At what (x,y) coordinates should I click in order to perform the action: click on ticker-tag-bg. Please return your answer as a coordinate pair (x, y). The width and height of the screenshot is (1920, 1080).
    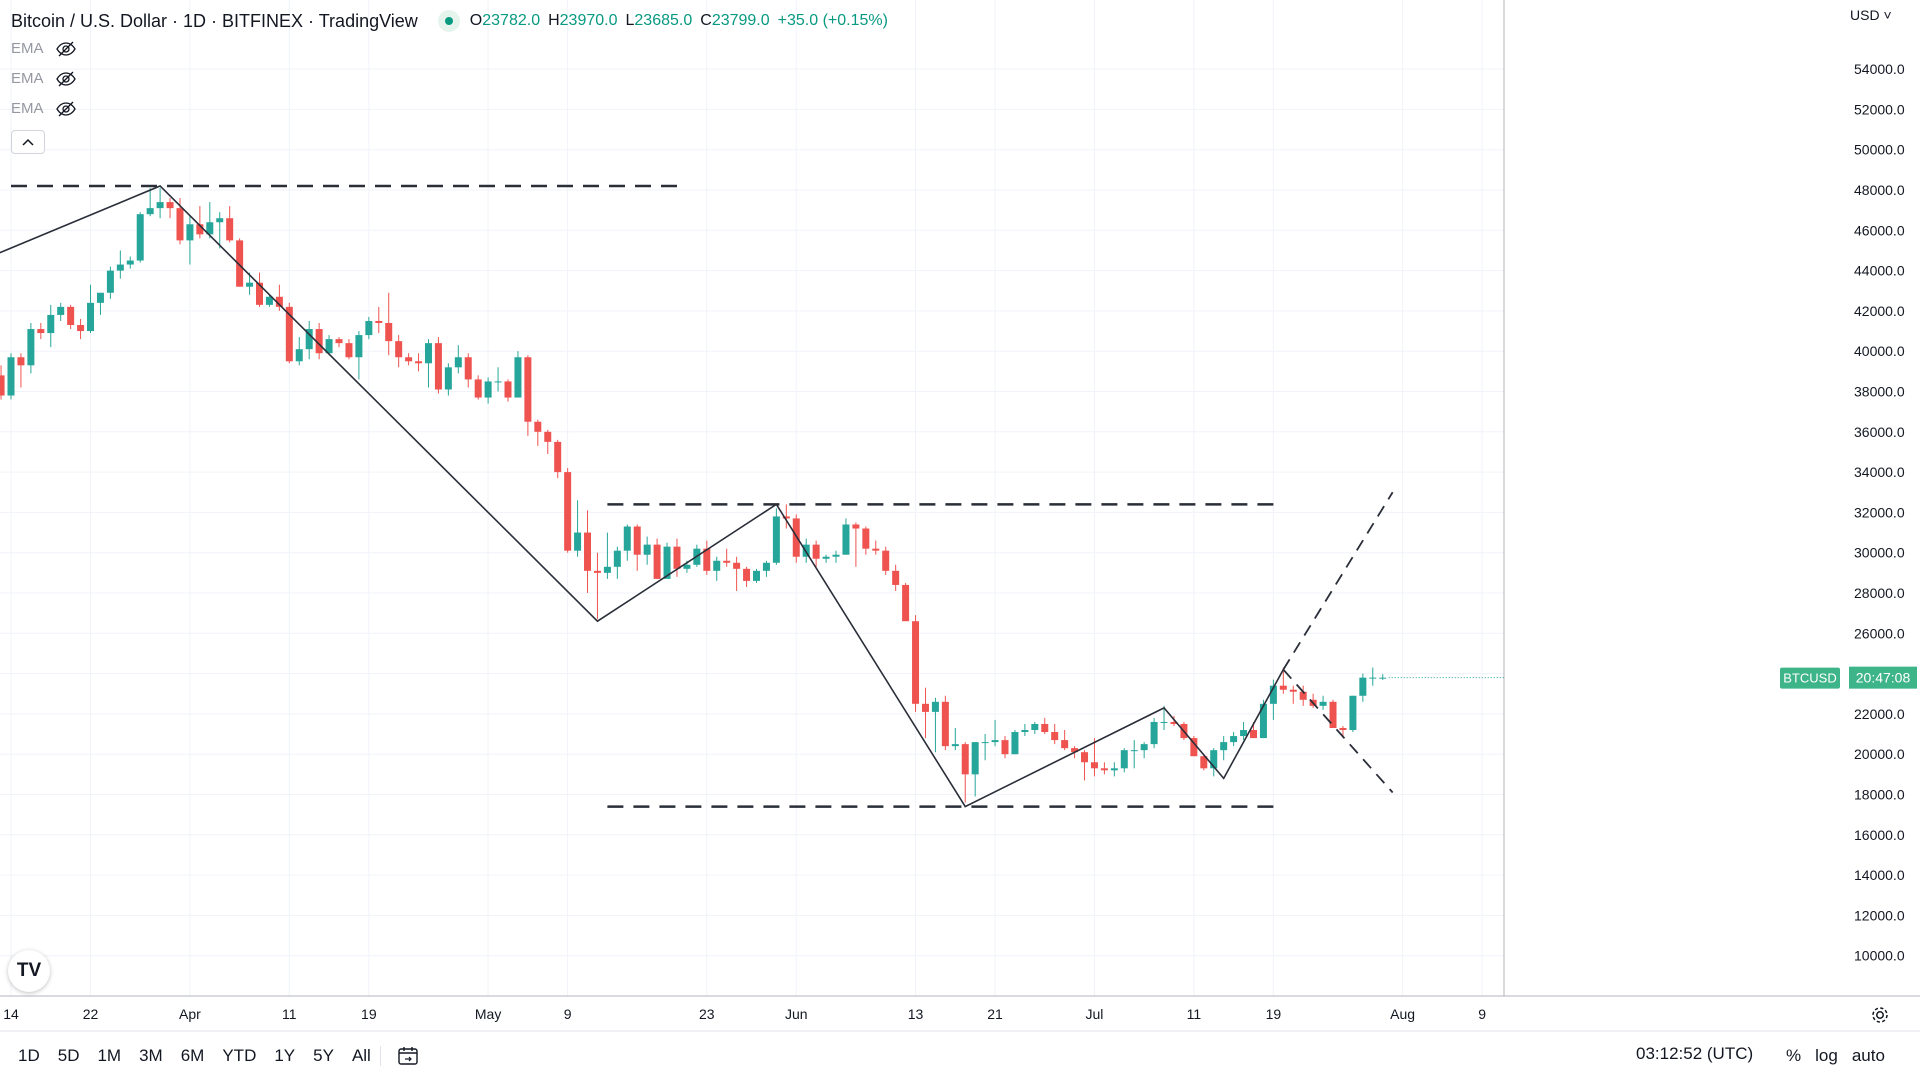
    Looking at the image, I should click on (1810, 678).